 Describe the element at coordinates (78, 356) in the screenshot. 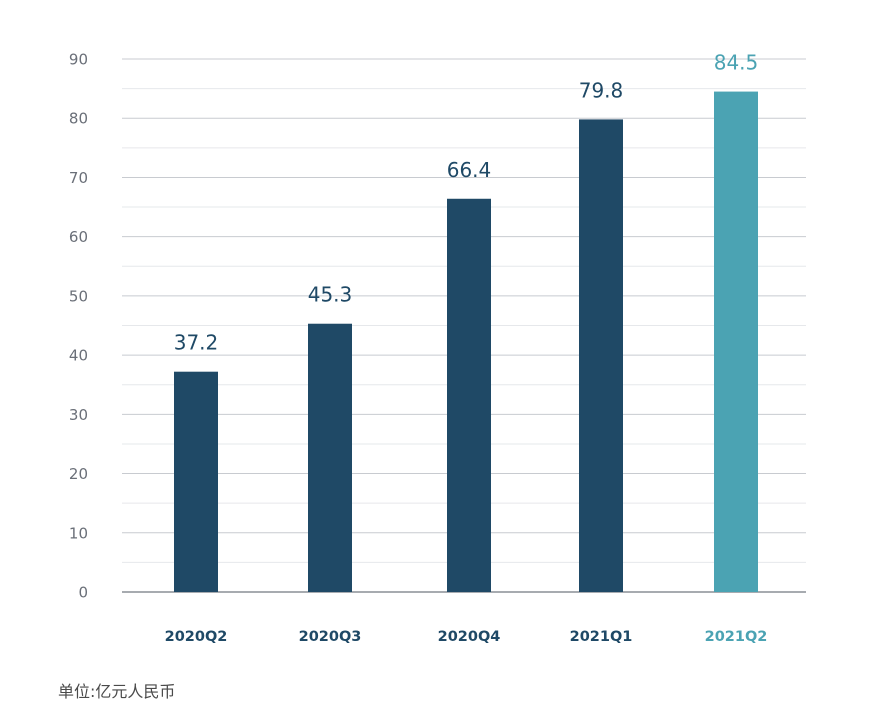

I see `y-tick-label: 40` at that location.